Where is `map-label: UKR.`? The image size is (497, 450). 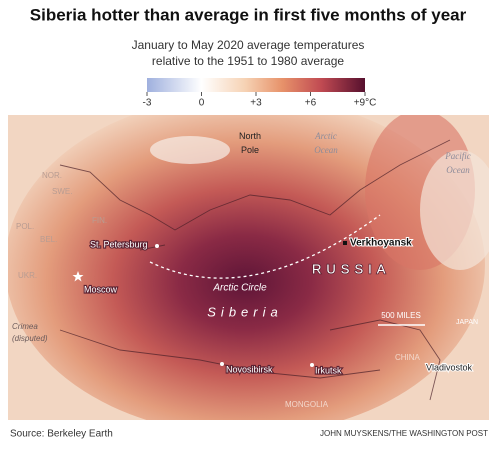
map-label: UKR. is located at coordinates (27, 275).